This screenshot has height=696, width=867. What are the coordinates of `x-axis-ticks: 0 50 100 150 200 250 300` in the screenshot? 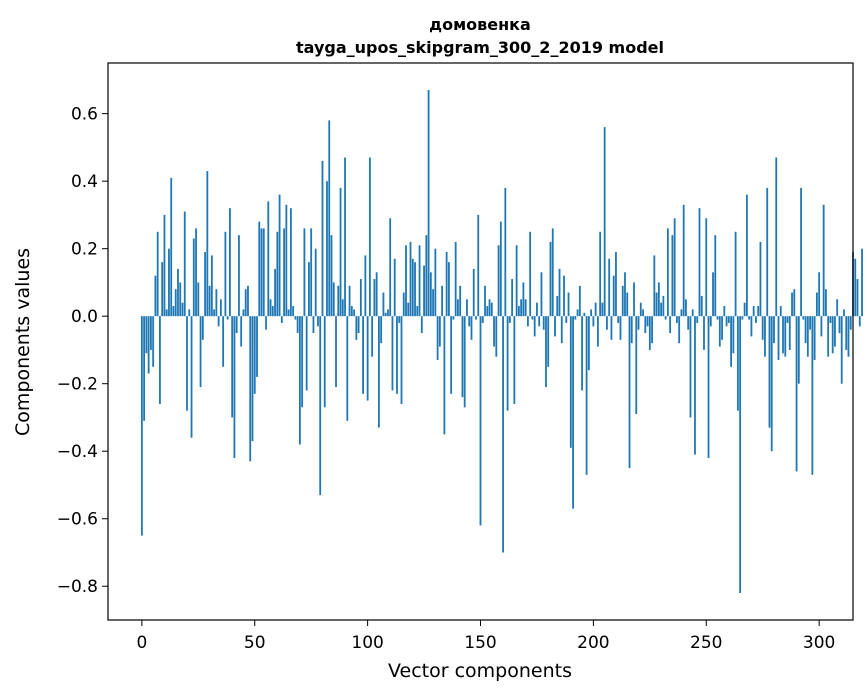 It's located at (485, 636).